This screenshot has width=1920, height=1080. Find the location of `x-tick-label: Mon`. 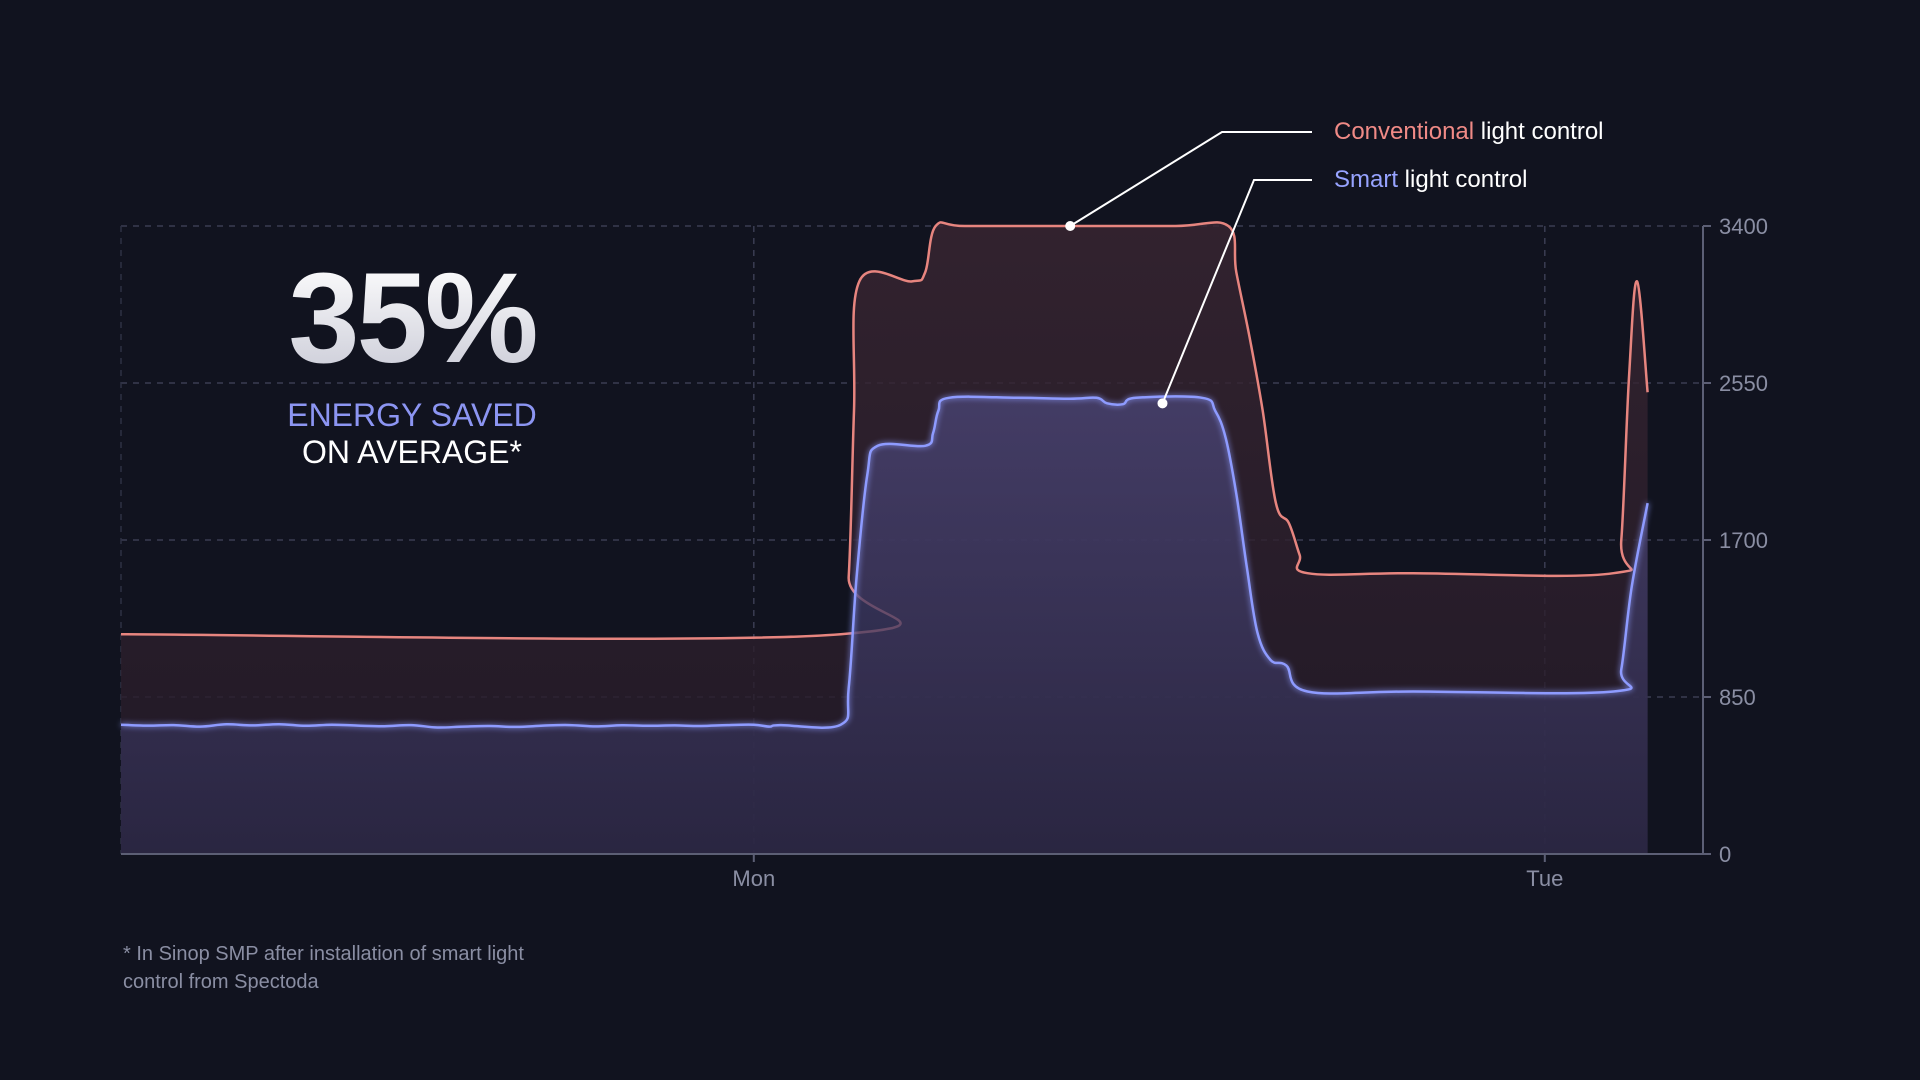

x-tick-label: Mon is located at coordinates (753, 878).